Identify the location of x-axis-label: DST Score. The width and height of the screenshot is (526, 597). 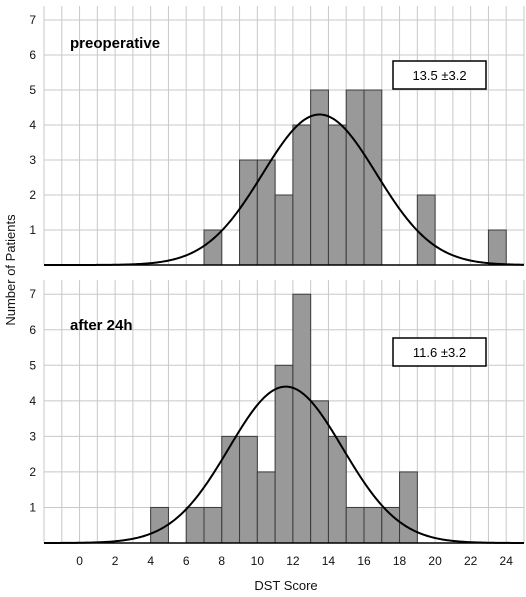
(285, 585).